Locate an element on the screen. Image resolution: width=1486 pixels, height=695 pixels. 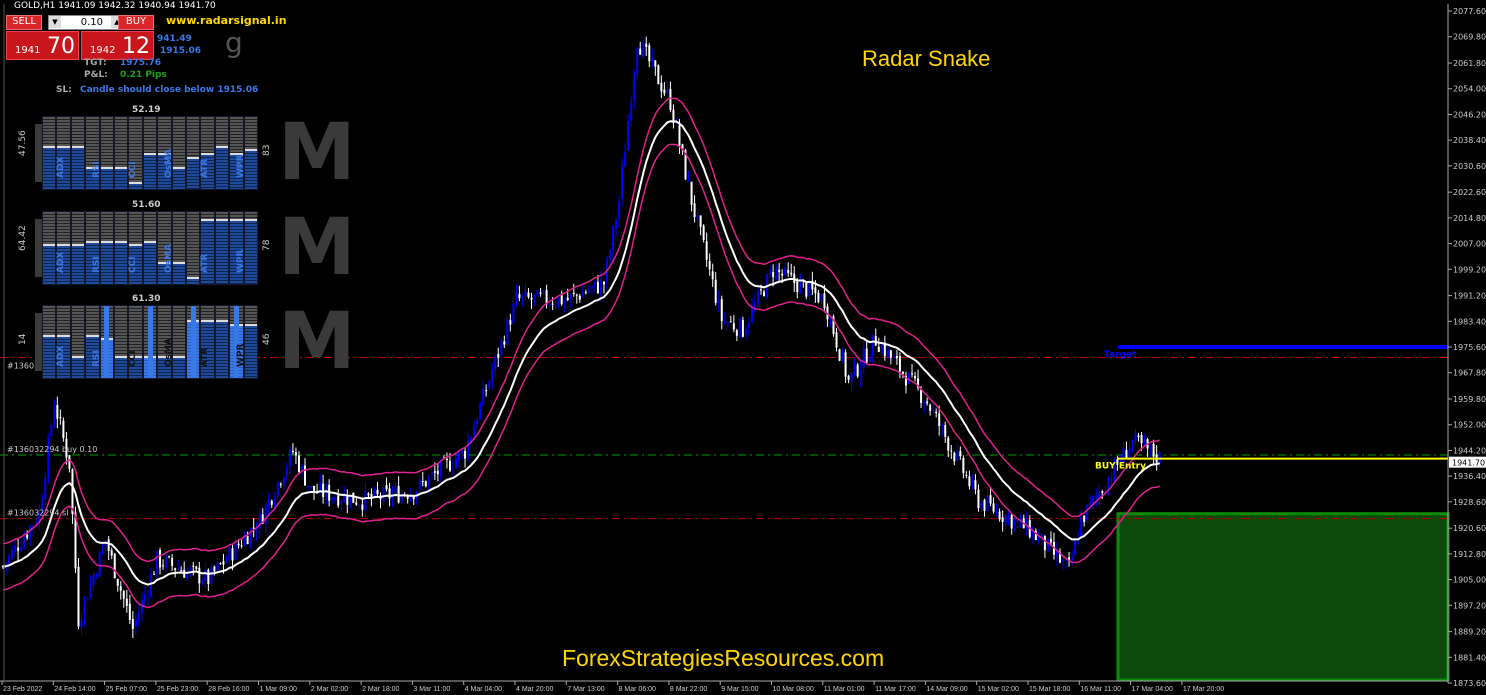
x-tick-label: 10 Mar 08:00 is located at coordinates (793, 689).